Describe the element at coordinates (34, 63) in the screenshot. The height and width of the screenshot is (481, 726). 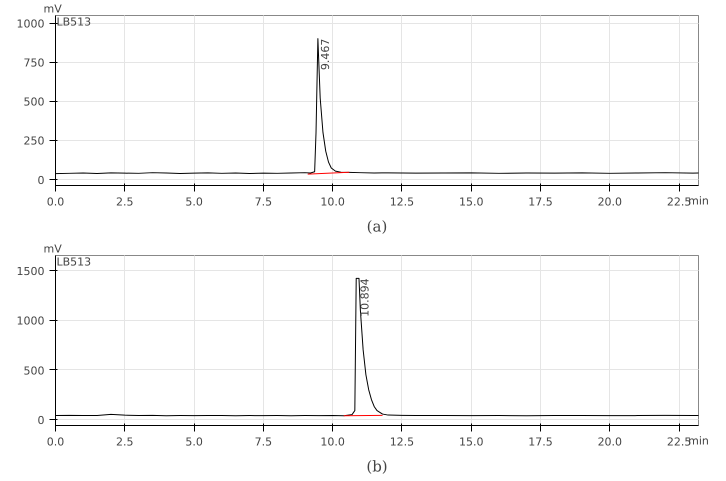
I see `y-tick-label: 750` at that location.